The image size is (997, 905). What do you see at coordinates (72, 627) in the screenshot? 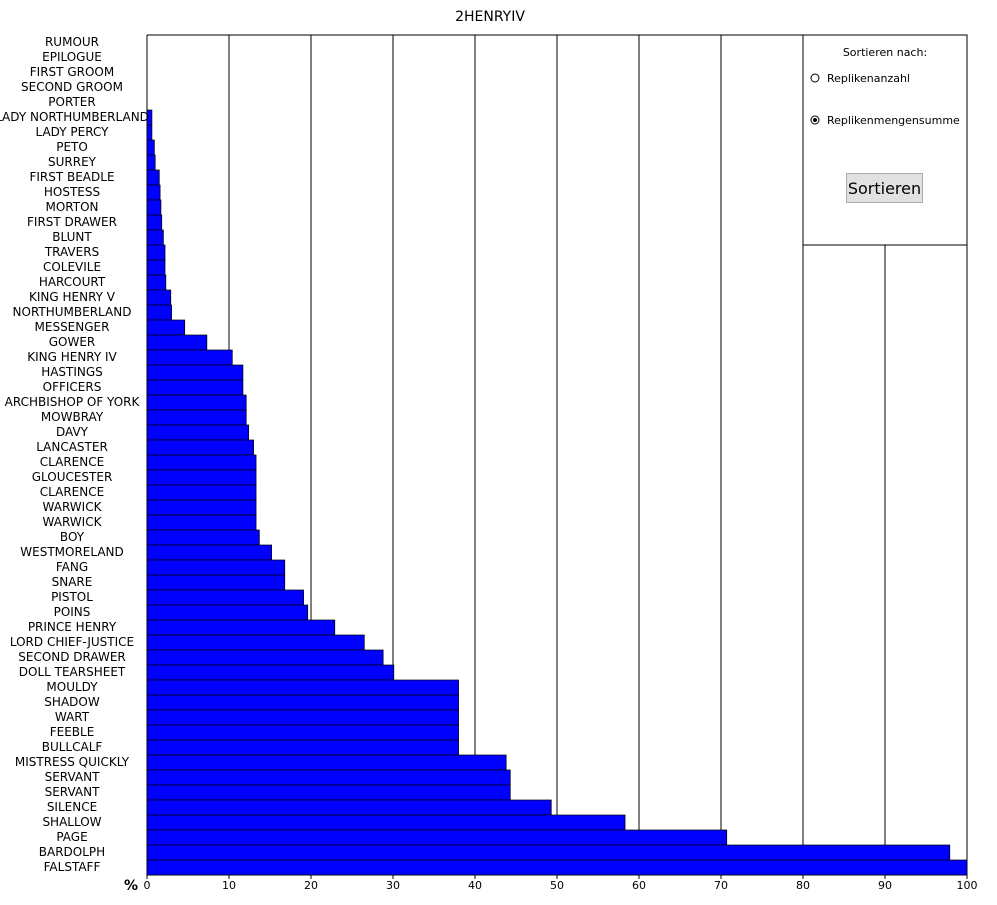
I see `y-tick-label: PRINCE HENRY` at bounding box center [72, 627].